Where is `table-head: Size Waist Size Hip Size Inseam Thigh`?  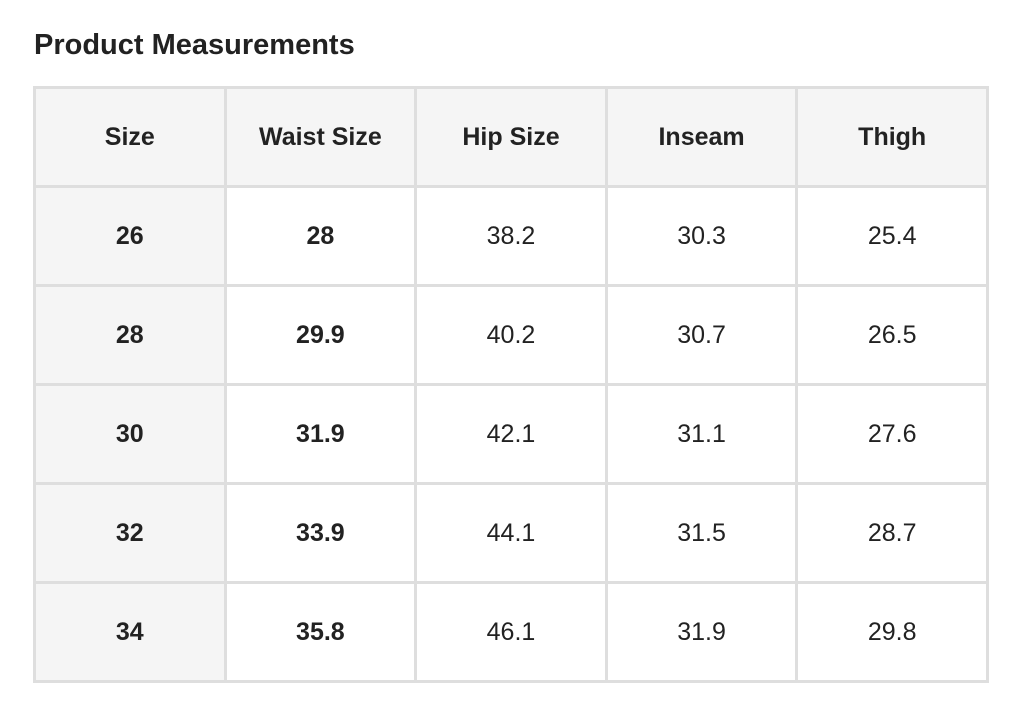 table-head: Size Waist Size Hip Size Inseam Thigh is located at coordinates (511, 137).